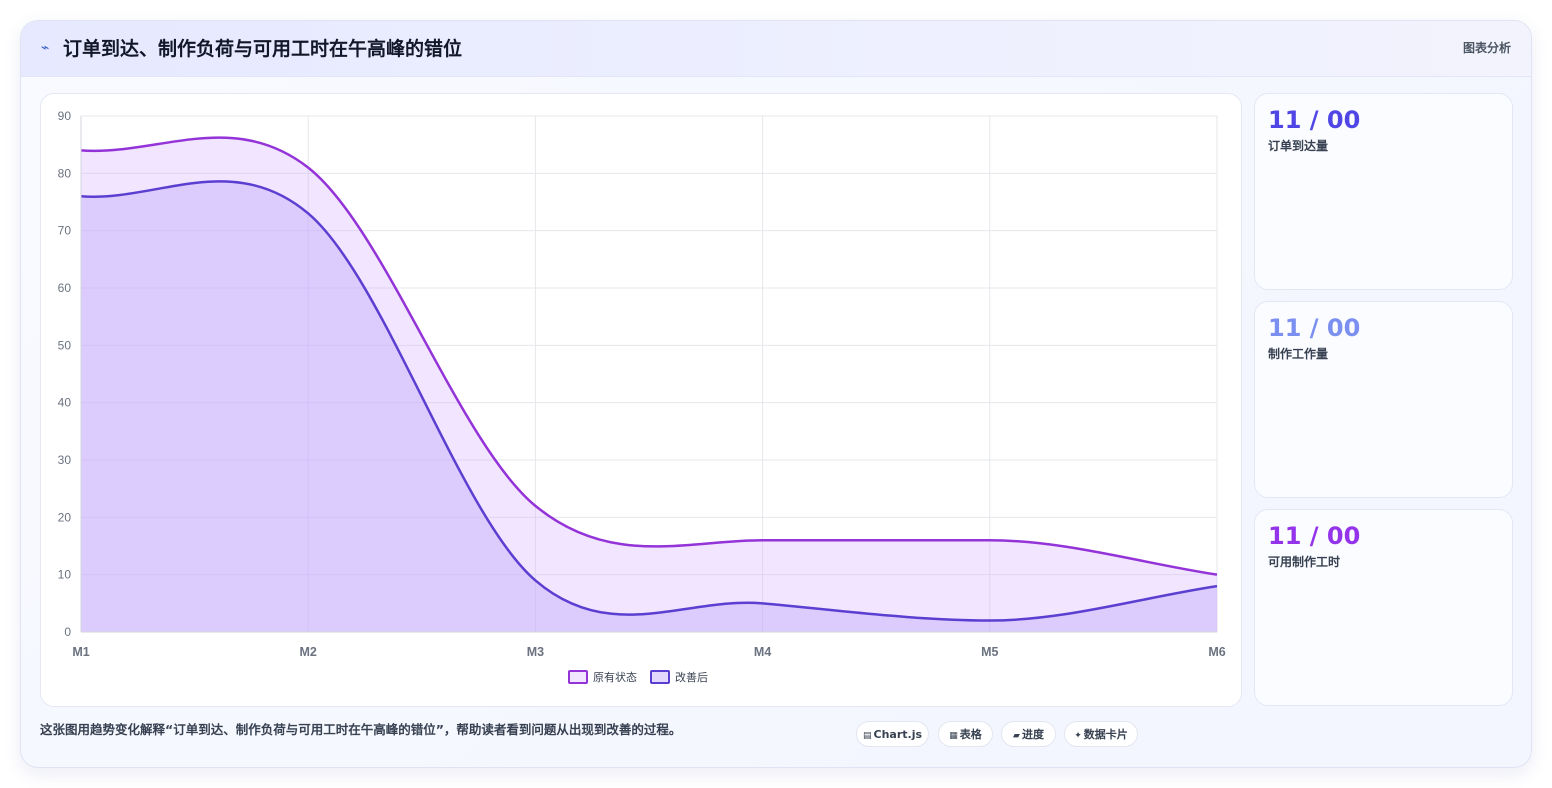  Describe the element at coordinates (615, 677) in the screenshot. I see `legend-label: 原有状态` at that location.